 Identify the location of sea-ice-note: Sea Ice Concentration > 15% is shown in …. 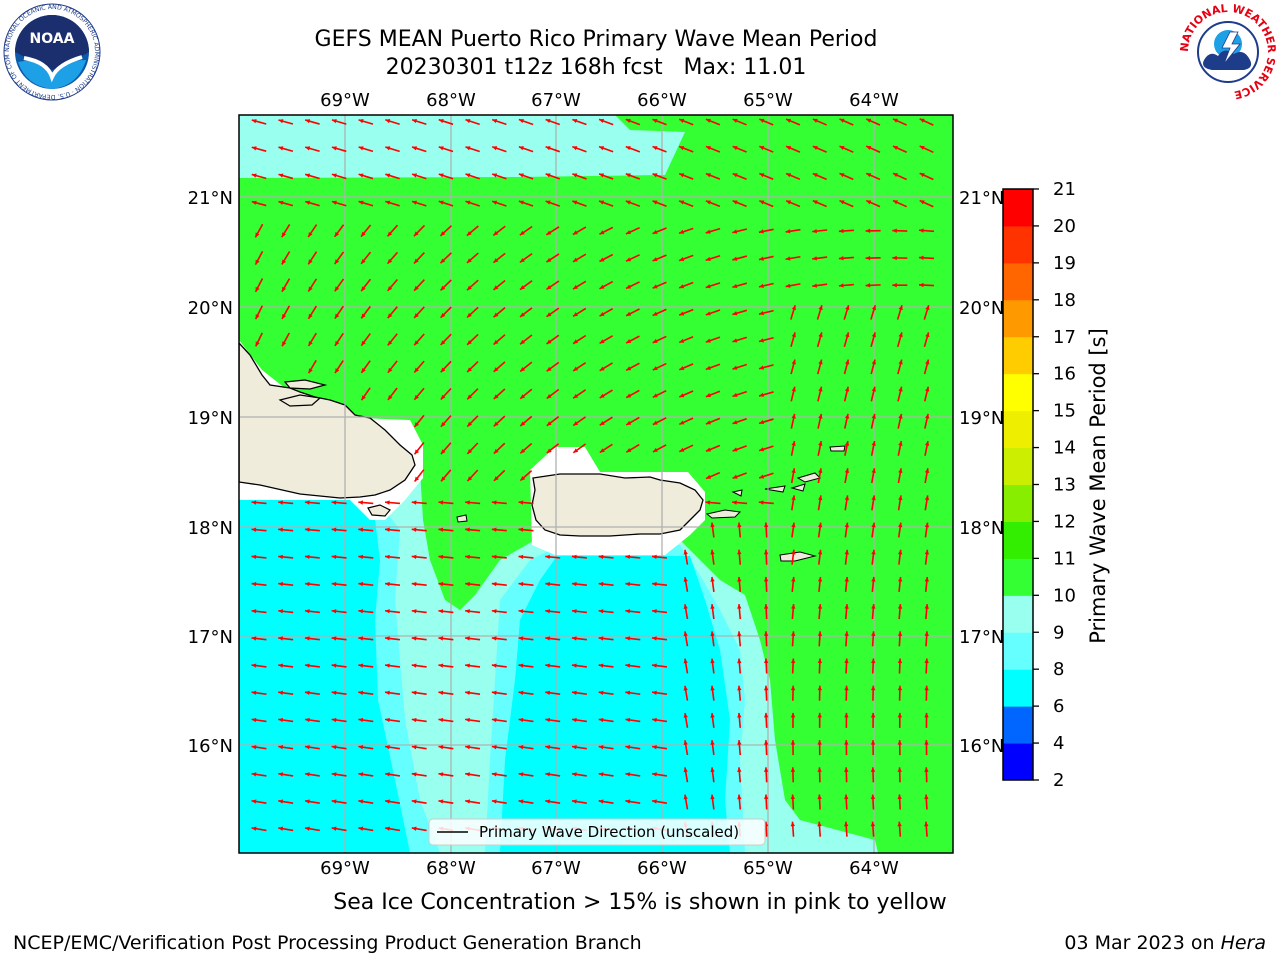
(640, 902).